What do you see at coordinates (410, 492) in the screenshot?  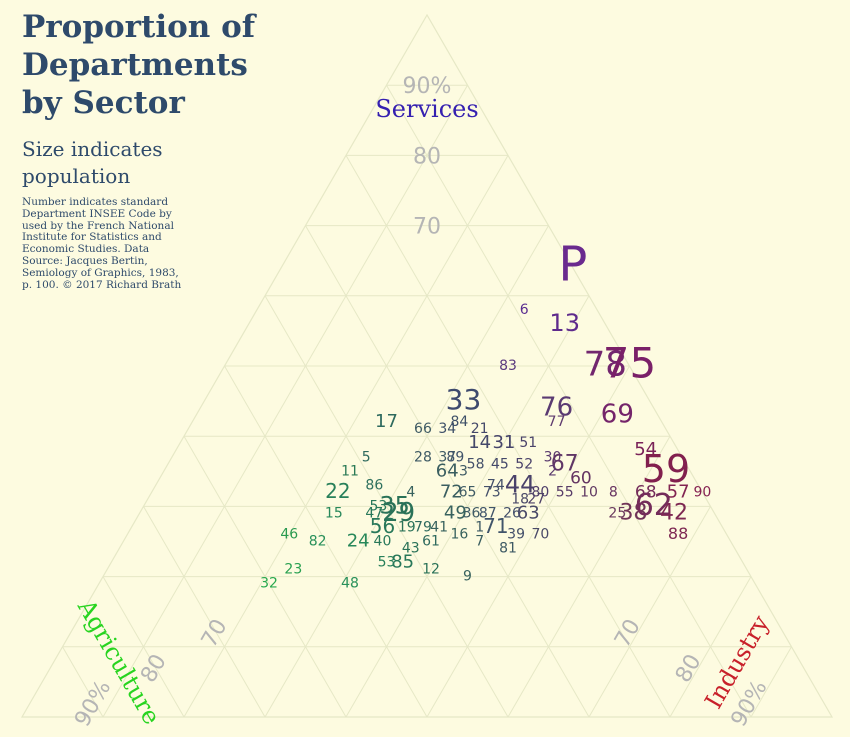 I see `department-point: 4` at bounding box center [410, 492].